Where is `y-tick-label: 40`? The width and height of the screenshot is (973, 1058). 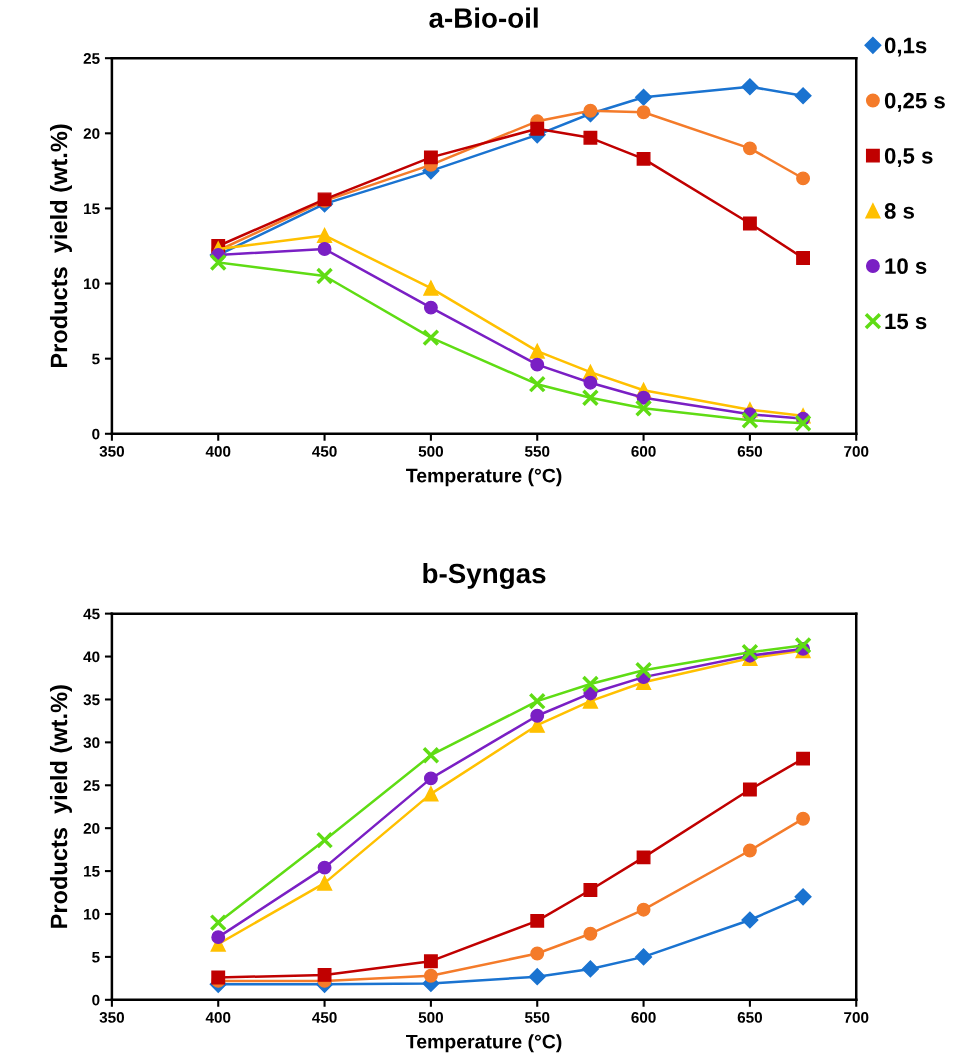
y-tick-label: 40 is located at coordinates (91, 657).